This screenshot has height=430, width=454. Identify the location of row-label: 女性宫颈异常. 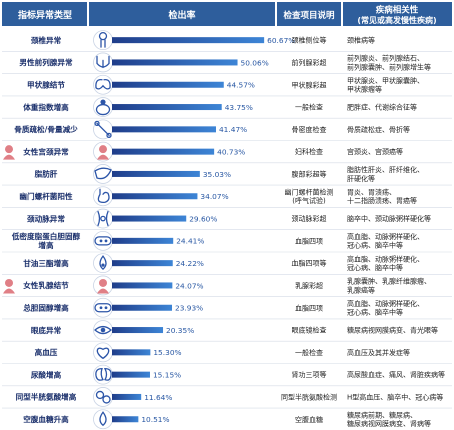
(46, 151).